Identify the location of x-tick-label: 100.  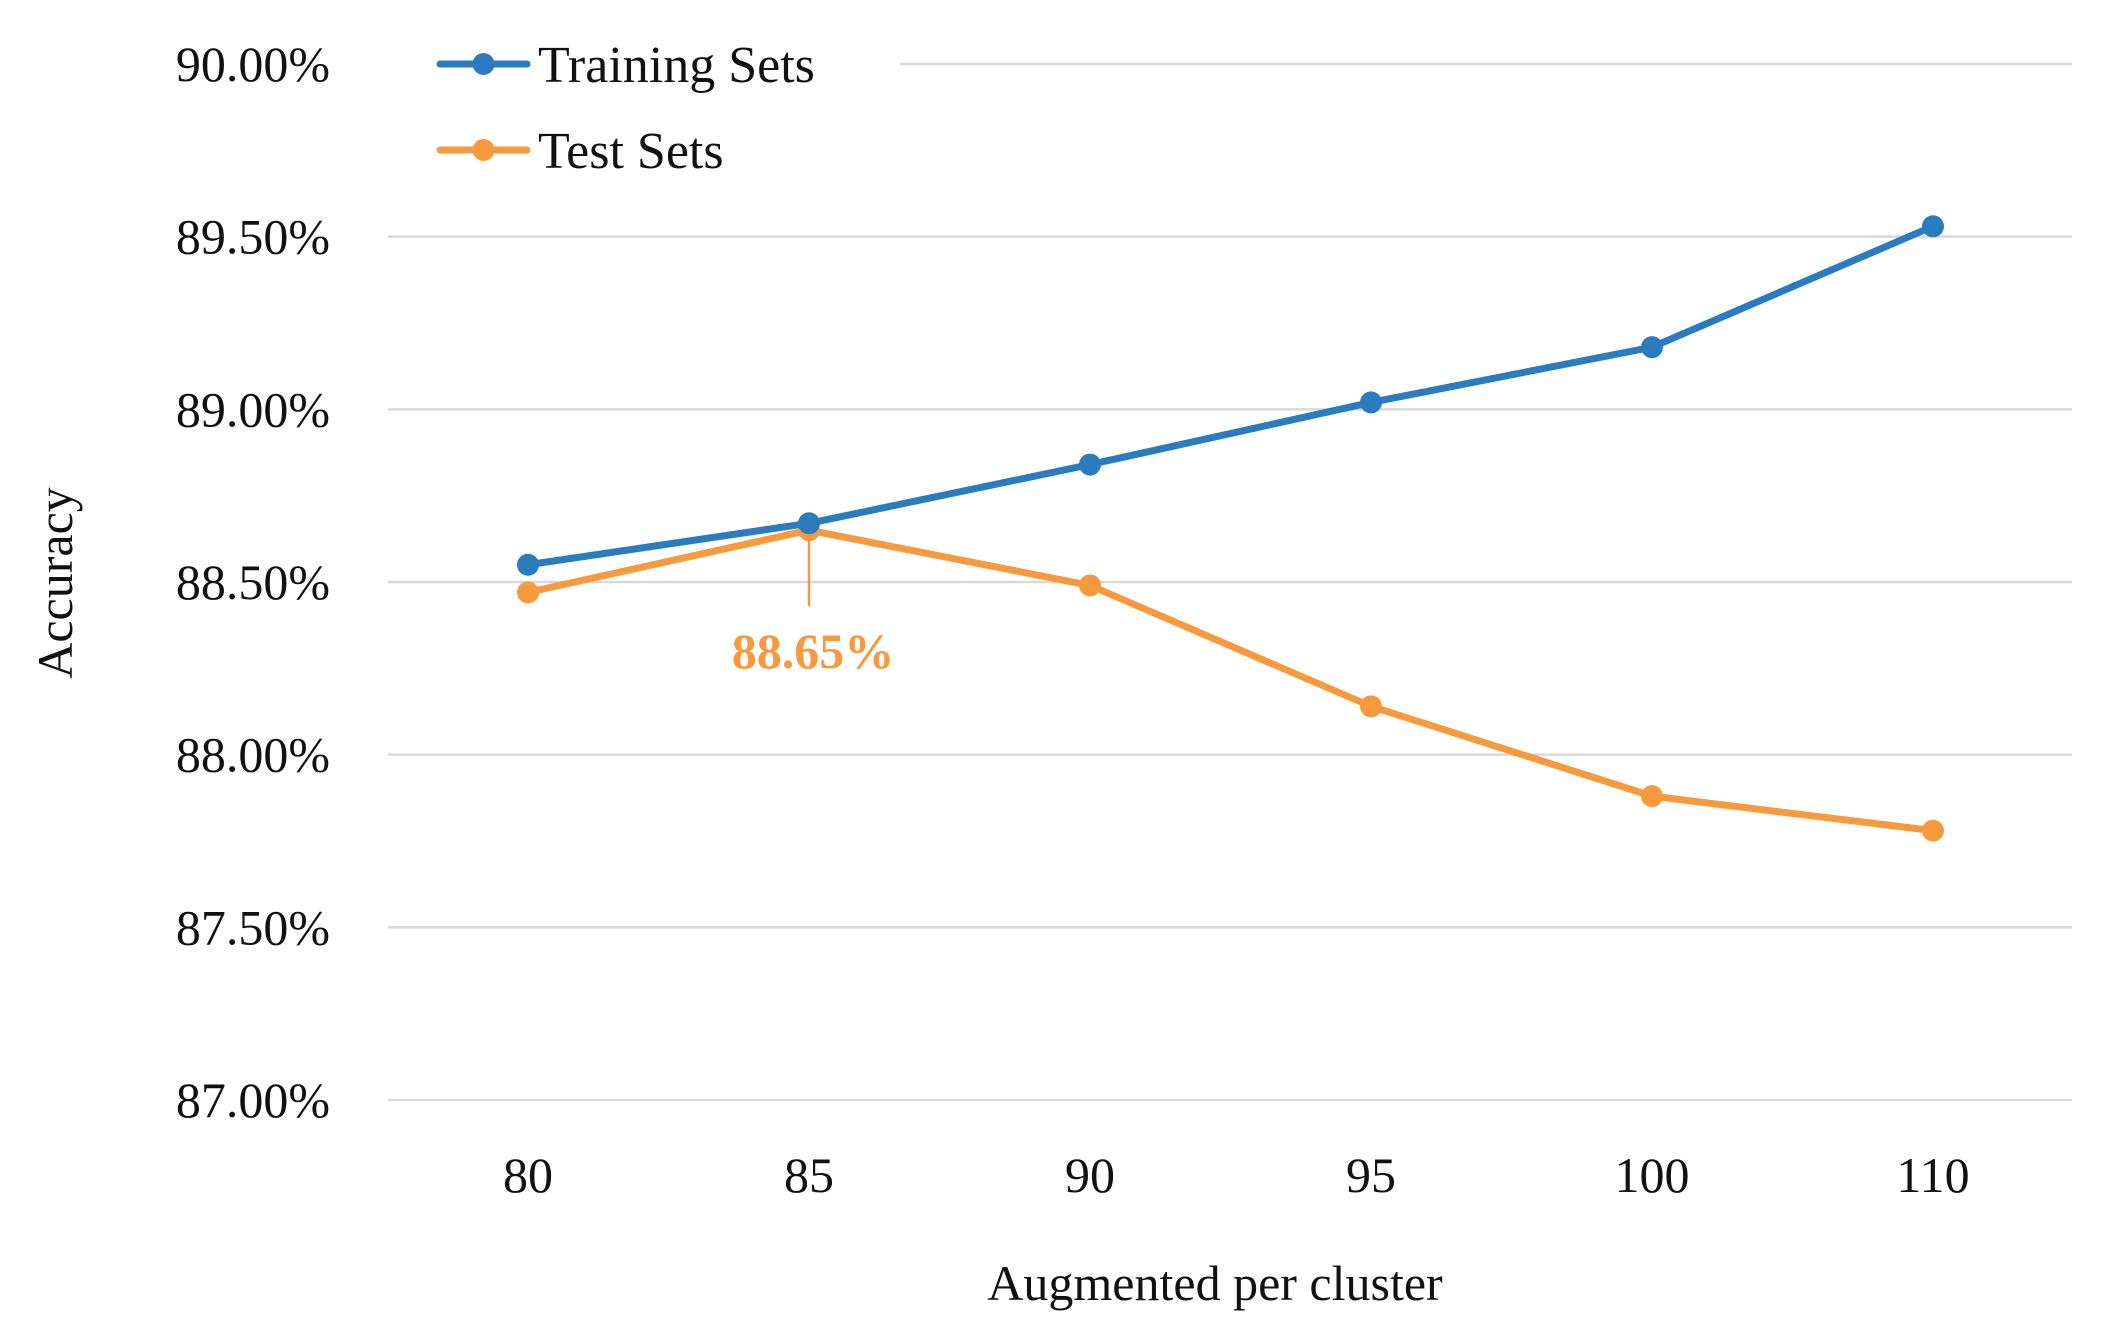
(1652, 1175).